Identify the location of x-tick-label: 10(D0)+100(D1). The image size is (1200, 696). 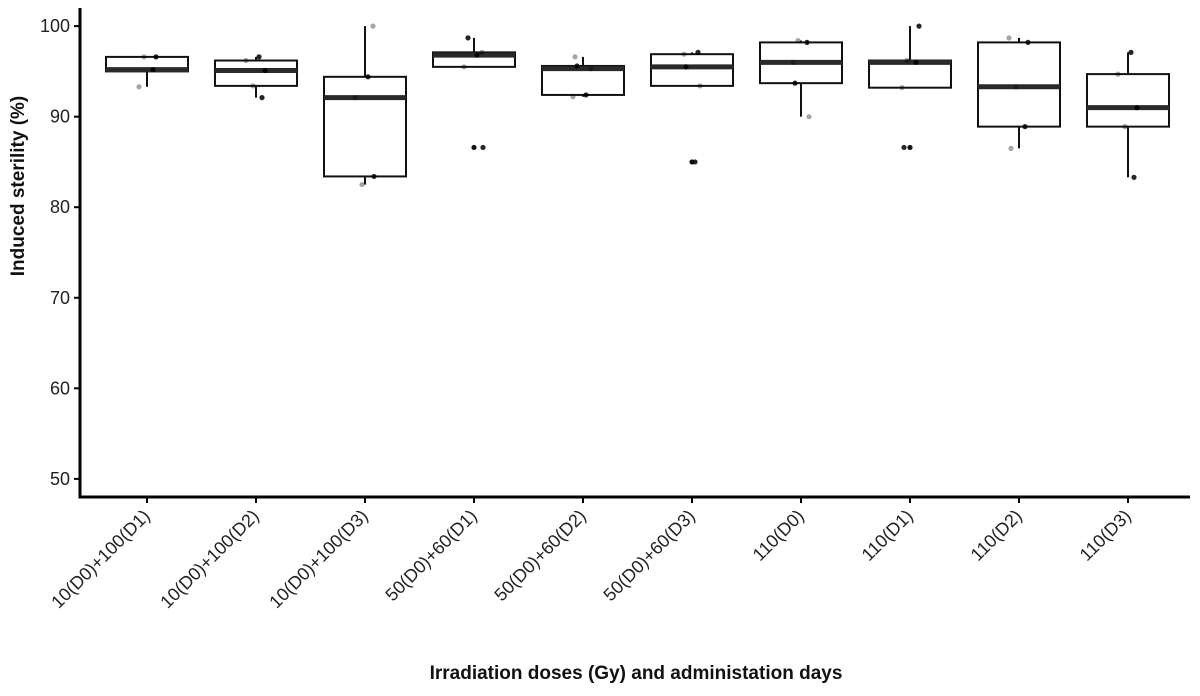
(100, 559).